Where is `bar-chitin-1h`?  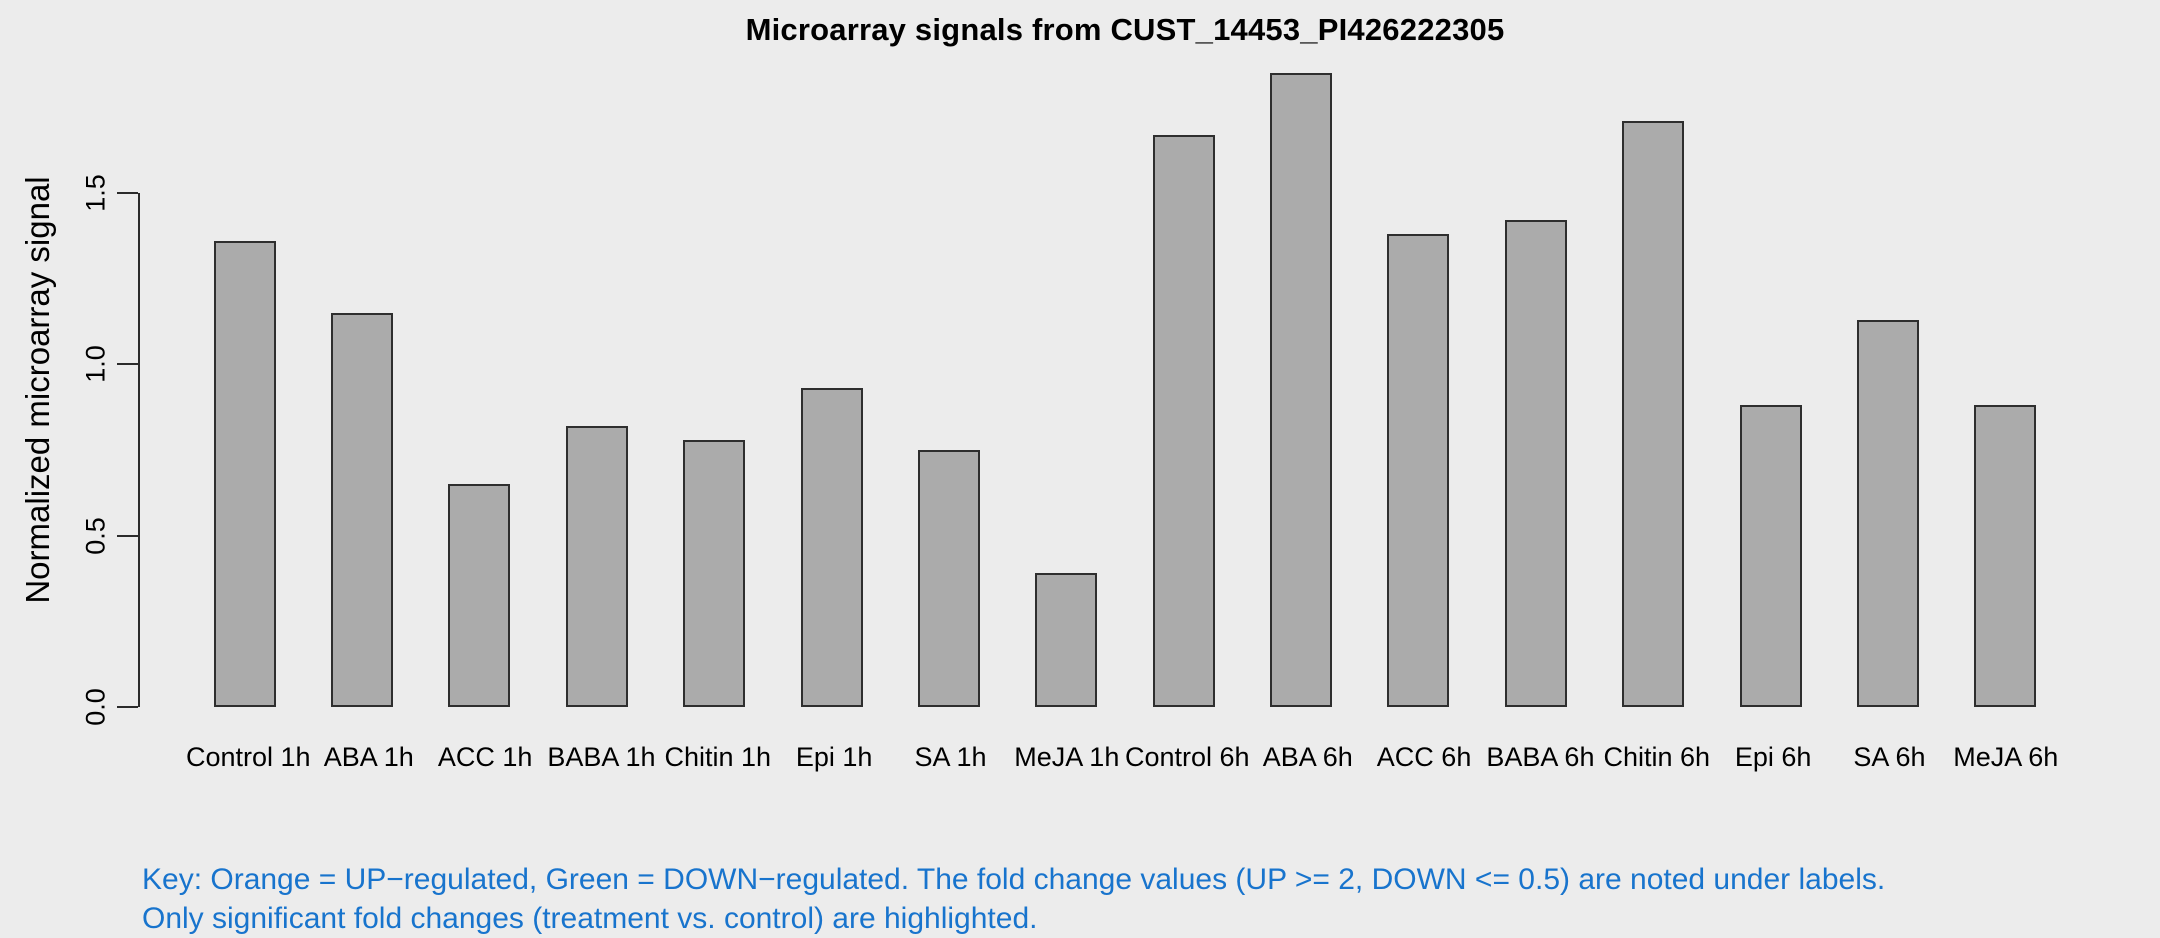 bar-chitin-1h is located at coordinates (714, 573).